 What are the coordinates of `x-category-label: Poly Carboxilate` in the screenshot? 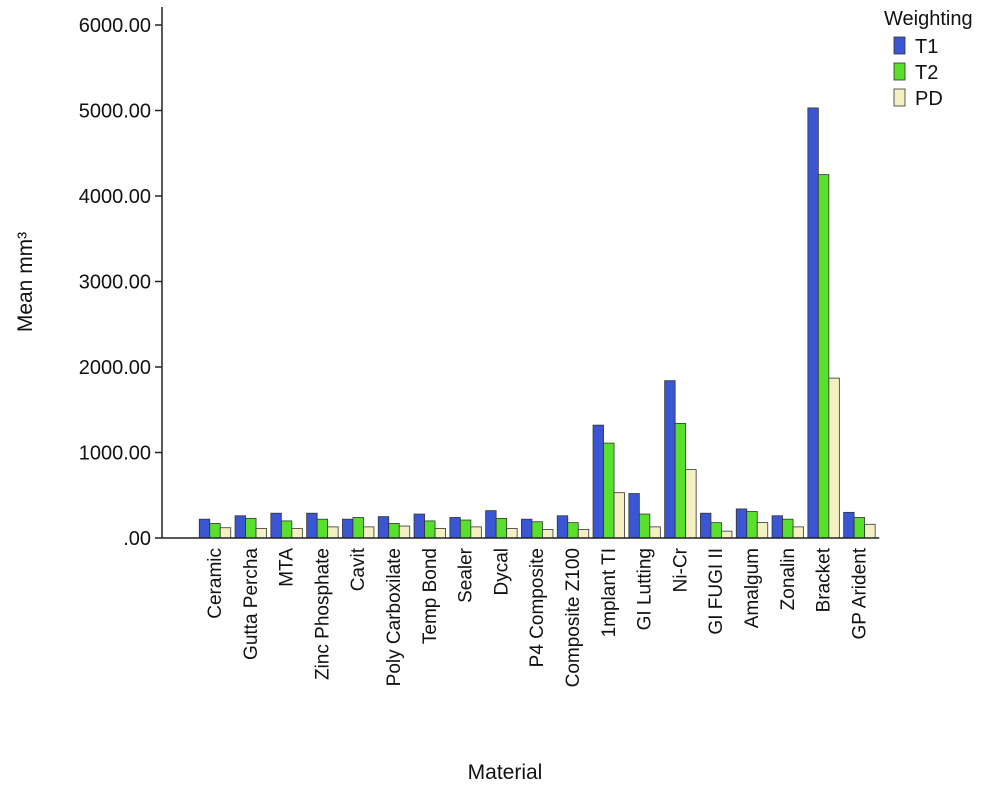 It's located at (394, 617).